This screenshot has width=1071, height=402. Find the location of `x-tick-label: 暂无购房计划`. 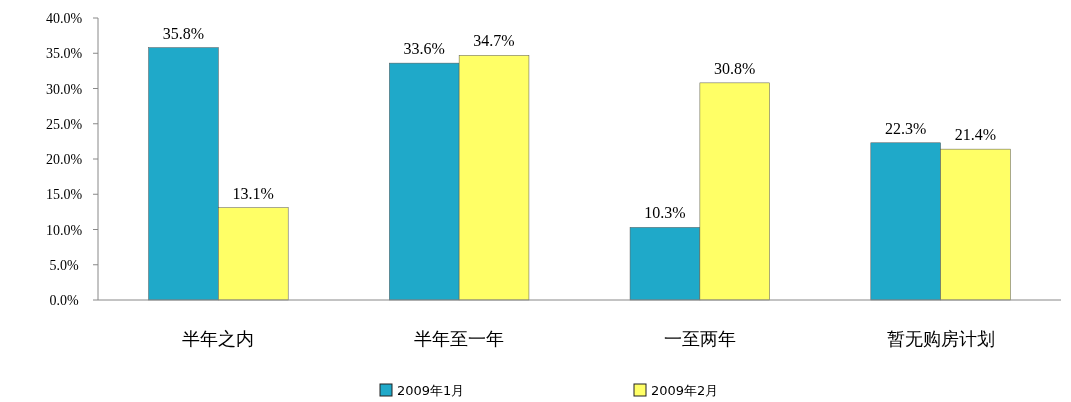

x-tick-label: 暂无购房计划 is located at coordinates (940, 338).